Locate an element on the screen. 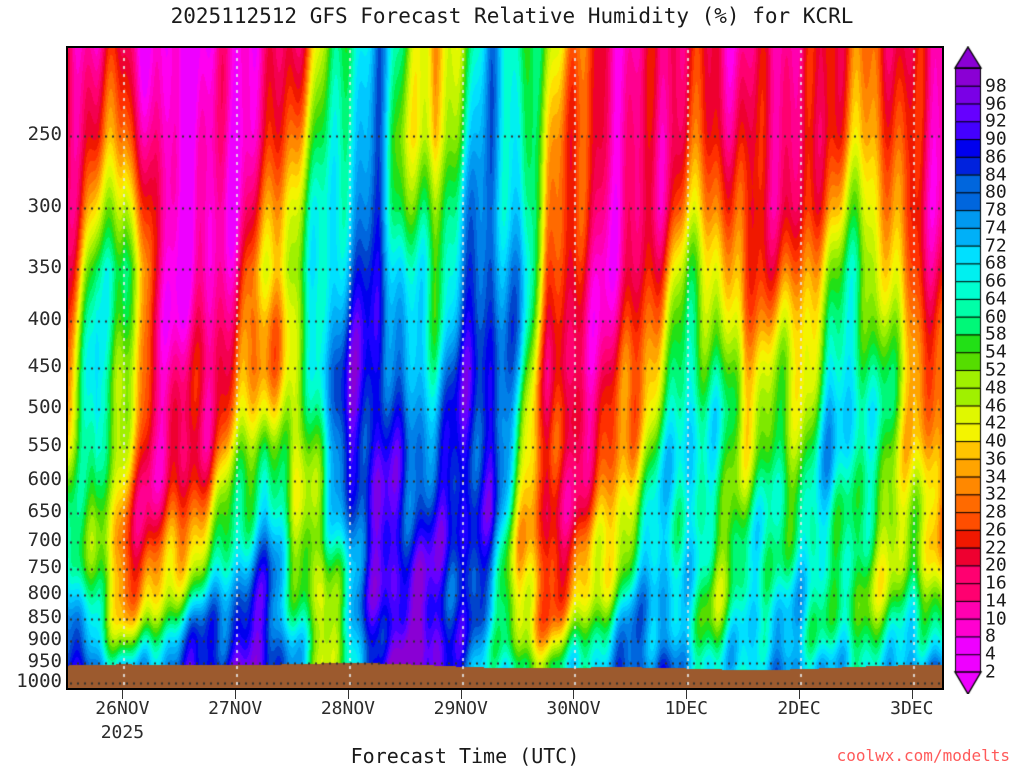 The height and width of the screenshot is (768, 1024). y-axis-tick-label: 500 is located at coordinates (44, 407).